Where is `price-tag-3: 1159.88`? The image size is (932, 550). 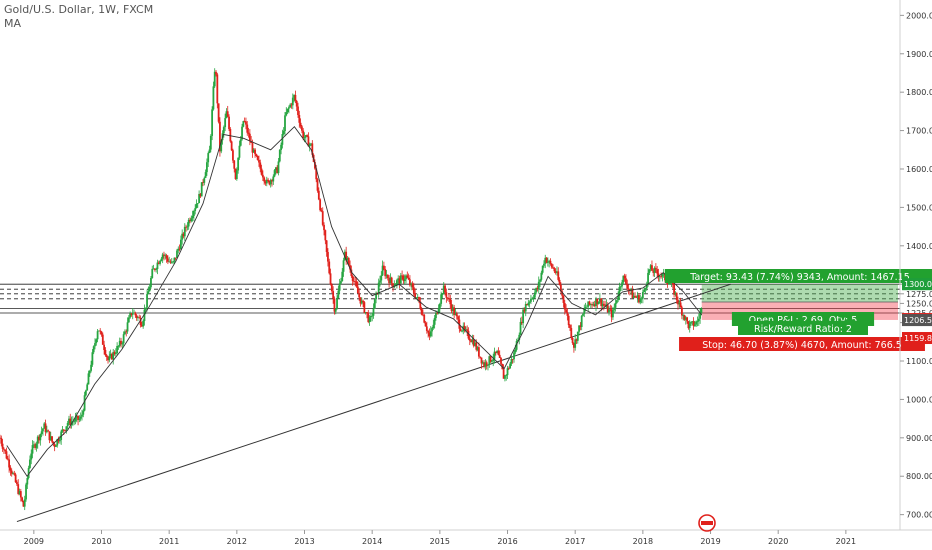
price-tag-3: 1159.88 is located at coordinates (918, 338).